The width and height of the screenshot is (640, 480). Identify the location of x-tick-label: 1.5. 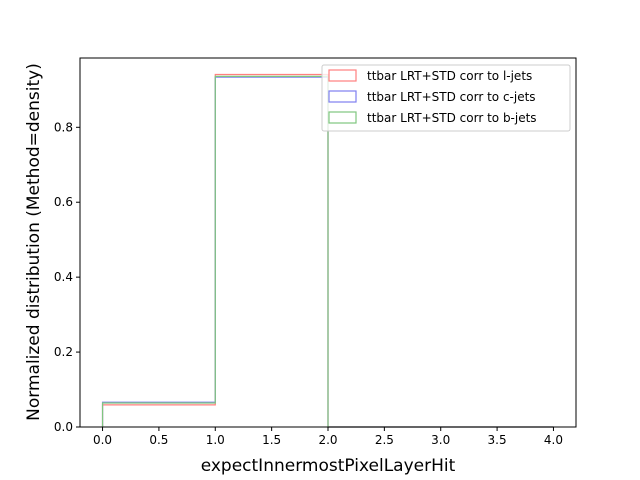
(271, 440).